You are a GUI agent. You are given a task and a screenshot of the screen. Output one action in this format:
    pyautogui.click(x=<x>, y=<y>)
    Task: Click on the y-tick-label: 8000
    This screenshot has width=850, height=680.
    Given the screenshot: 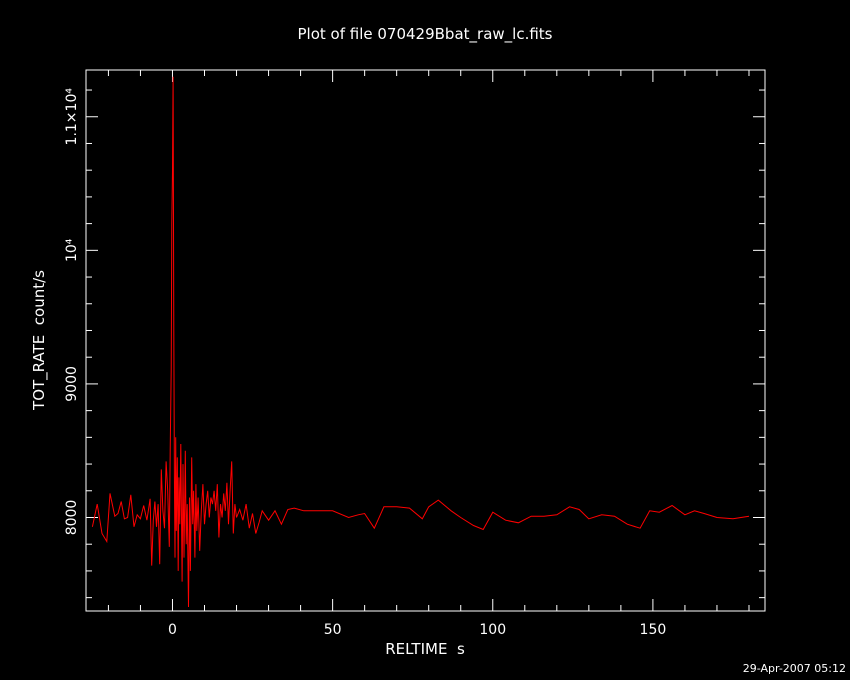 What is the action you would take?
    pyautogui.click(x=72, y=518)
    